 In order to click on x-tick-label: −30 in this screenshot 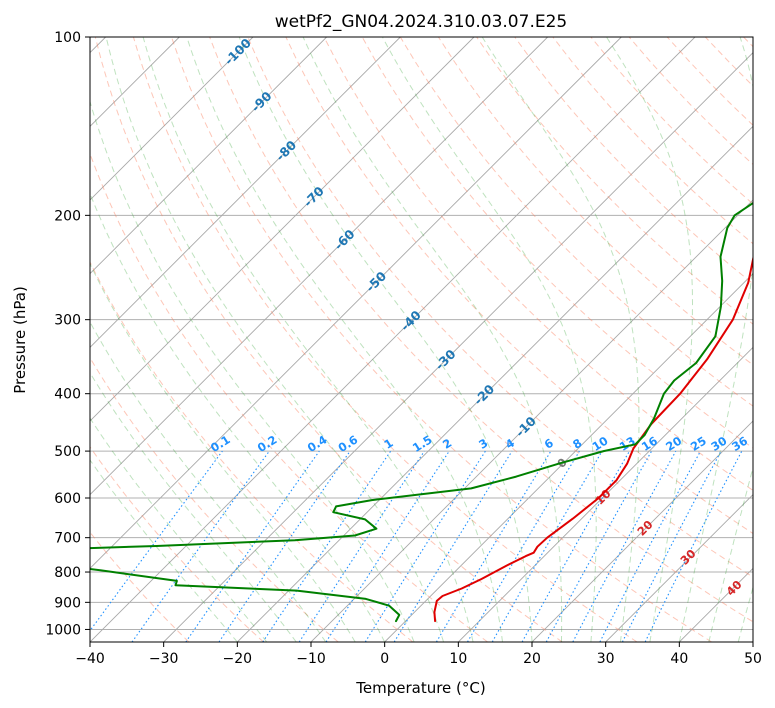, I will do `click(164, 659)`.